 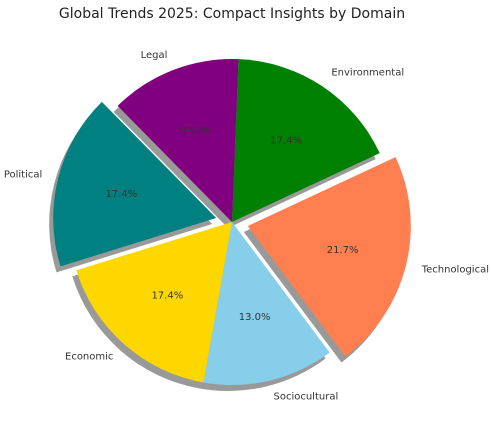 I want to click on slice-label: Economic, so click(x=89, y=357).